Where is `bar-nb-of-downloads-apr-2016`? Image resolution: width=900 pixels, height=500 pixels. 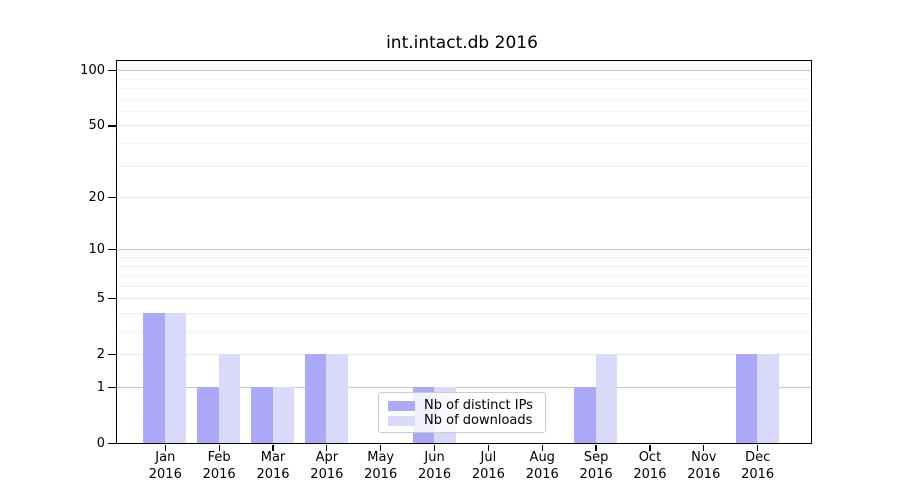
bar-nb-of-downloads-apr-2016 is located at coordinates (337, 398).